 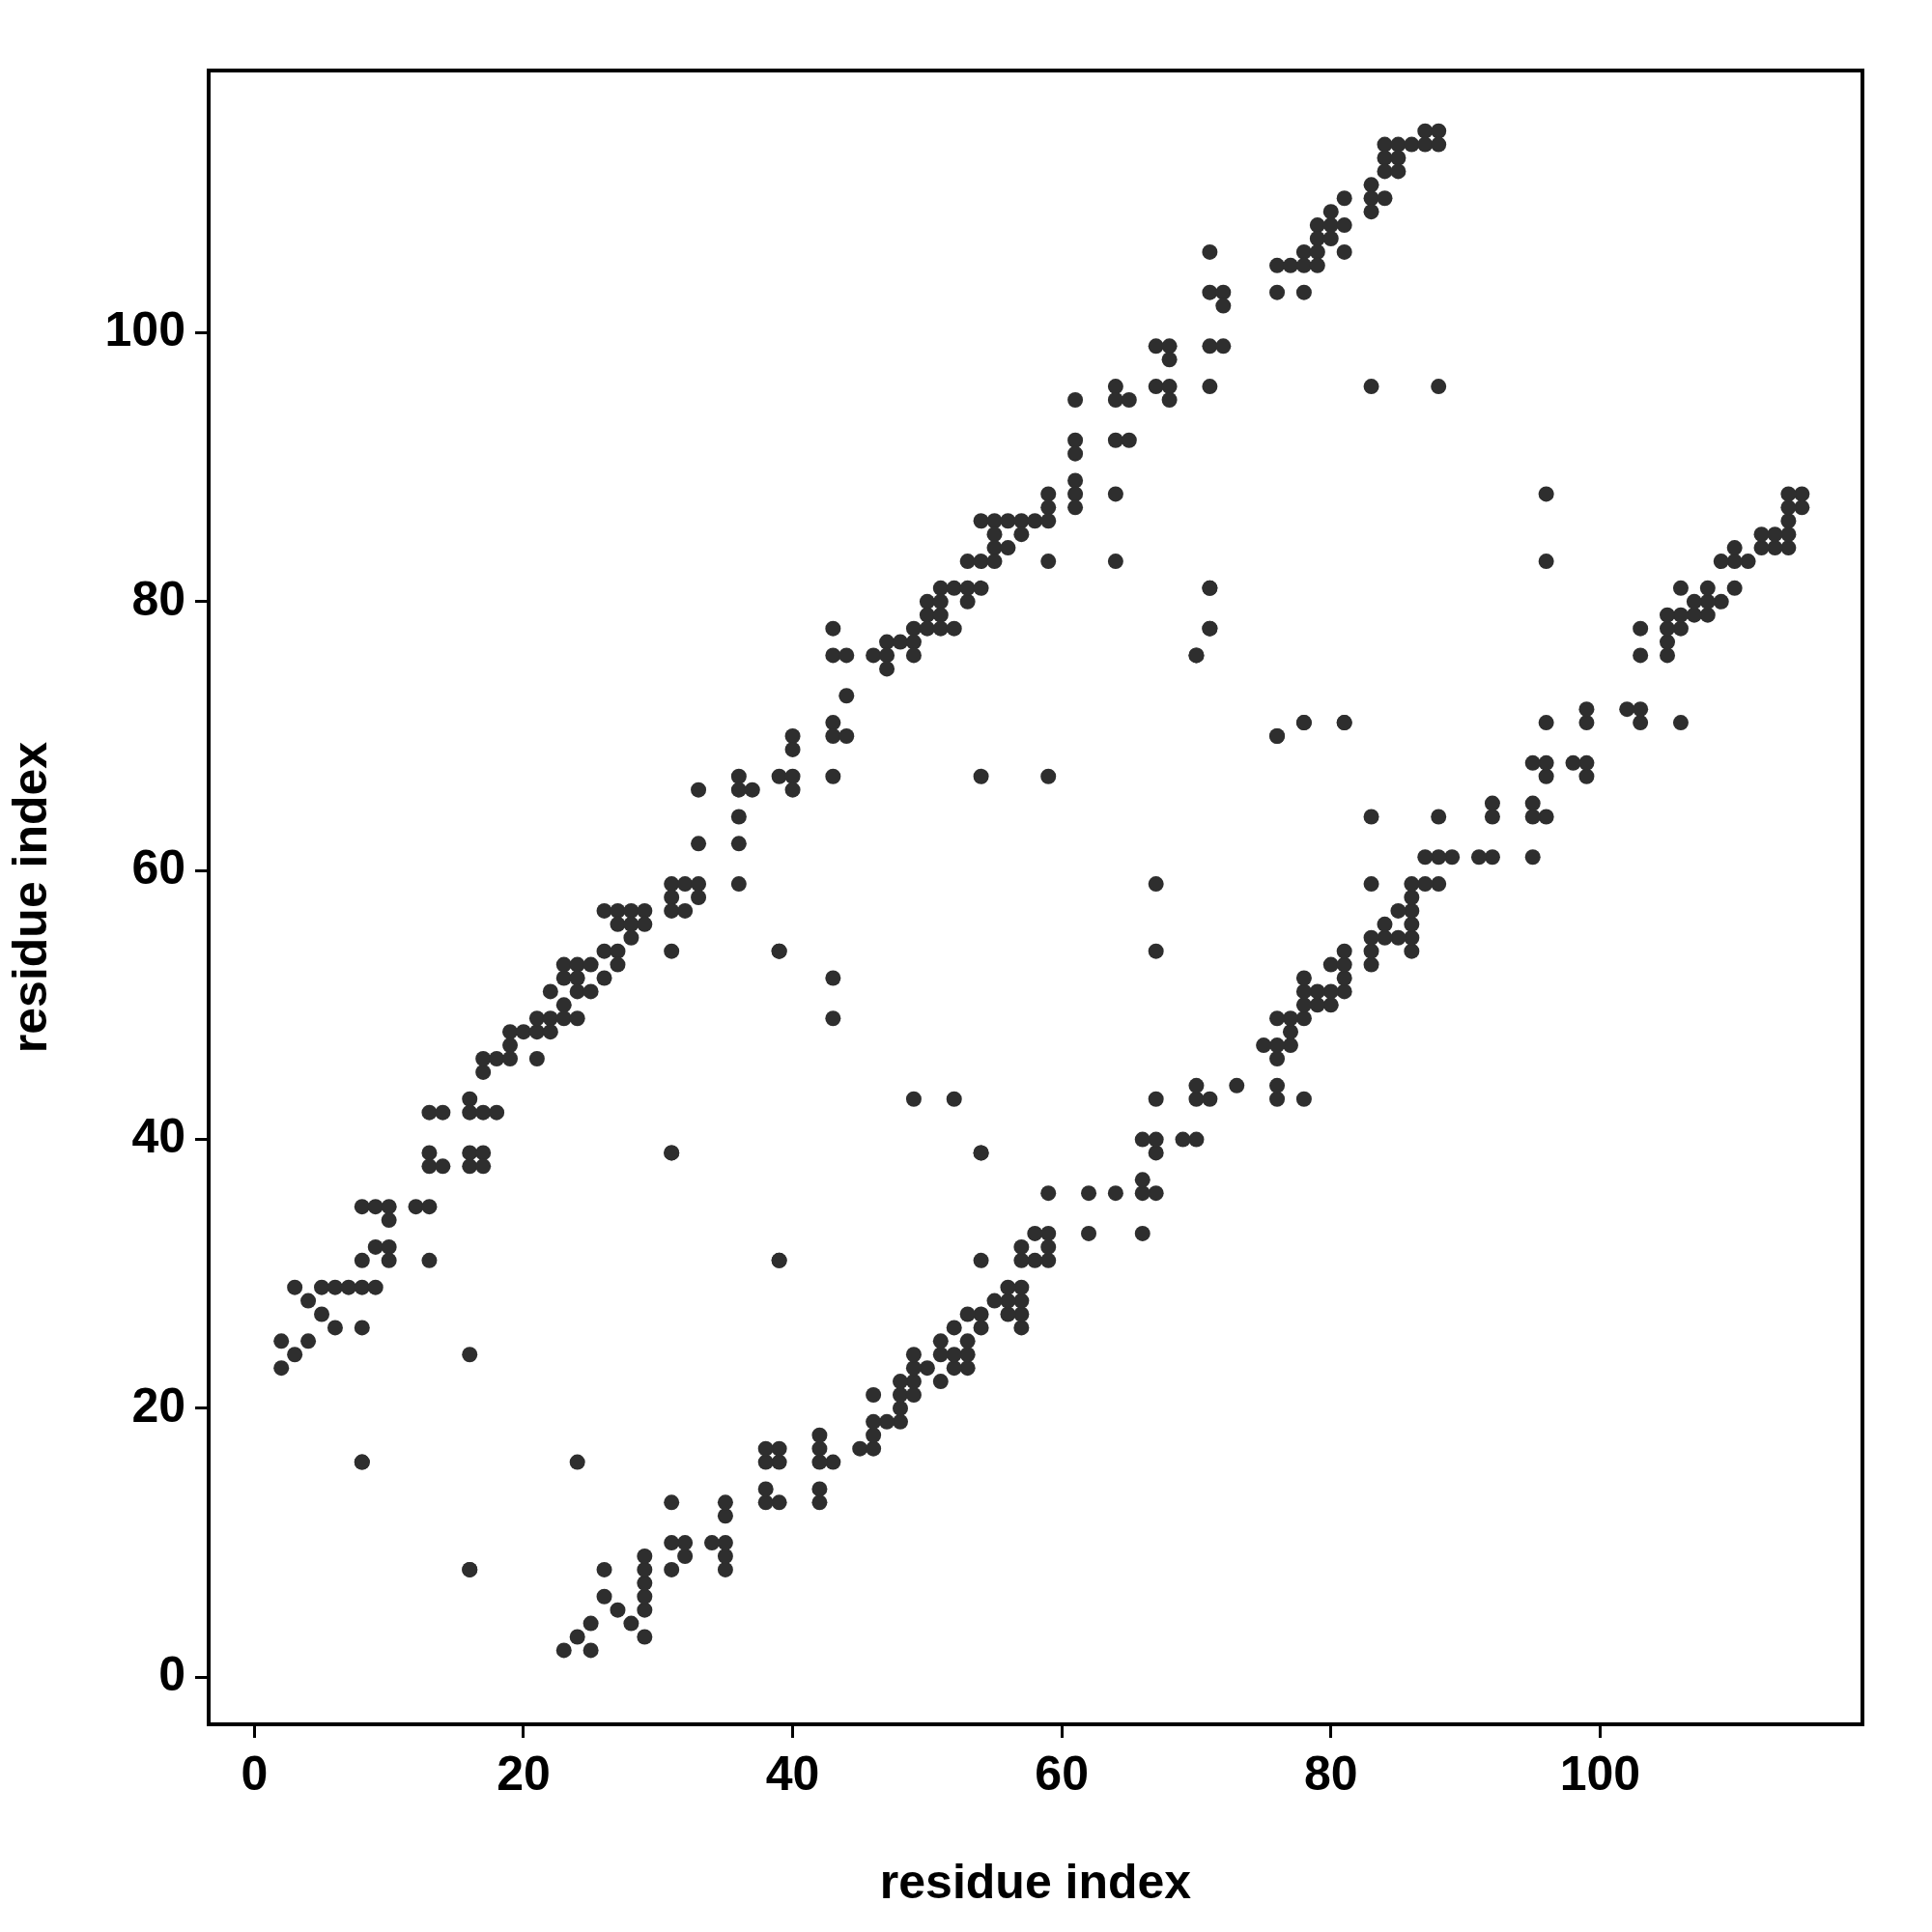 I want to click on x-tick-label: 0, so click(x=255, y=1773).